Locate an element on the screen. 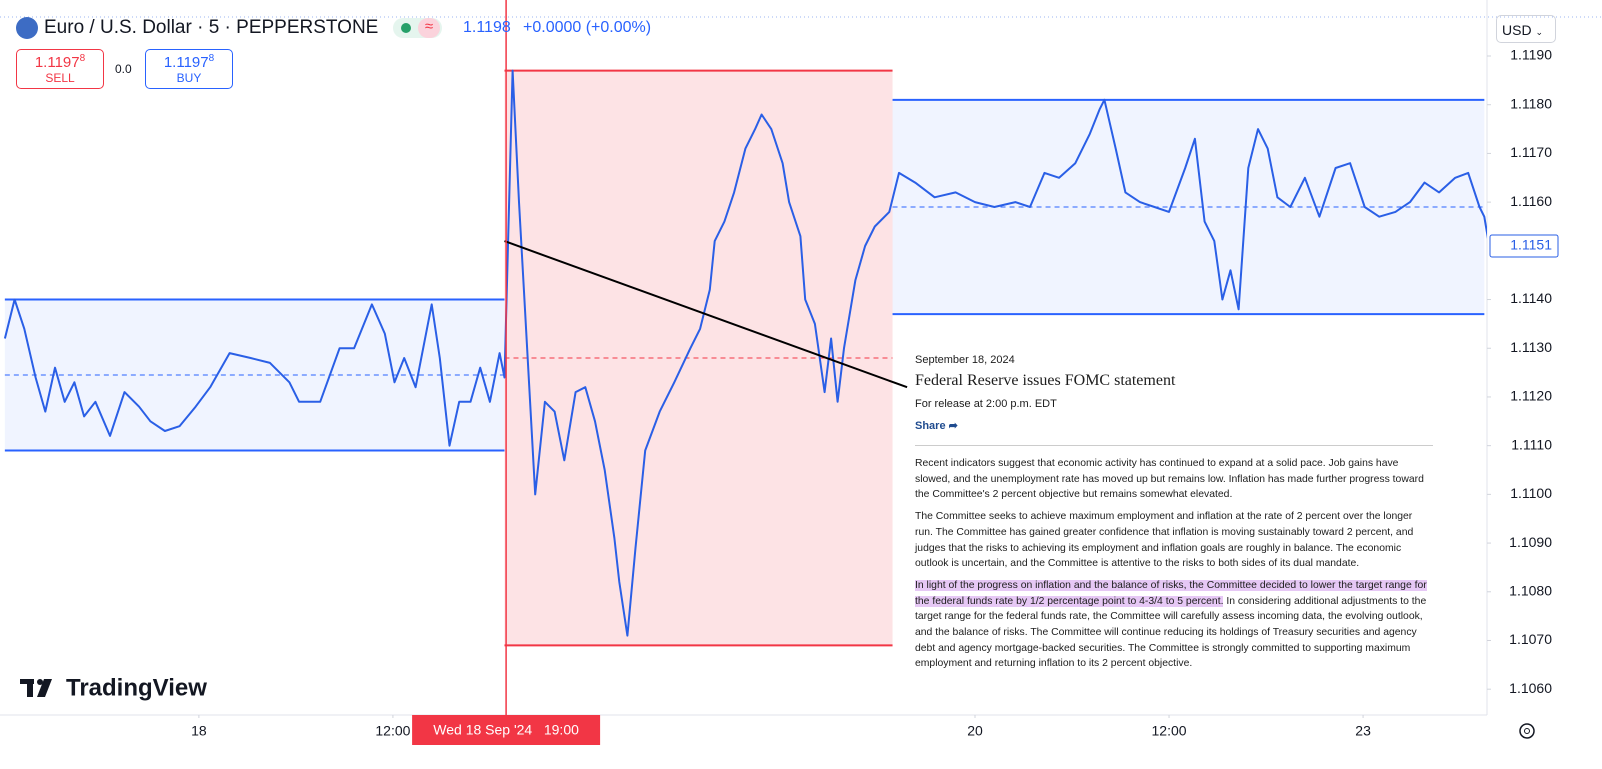  y-tick-label: 1.1070 is located at coordinates (1530, 639).